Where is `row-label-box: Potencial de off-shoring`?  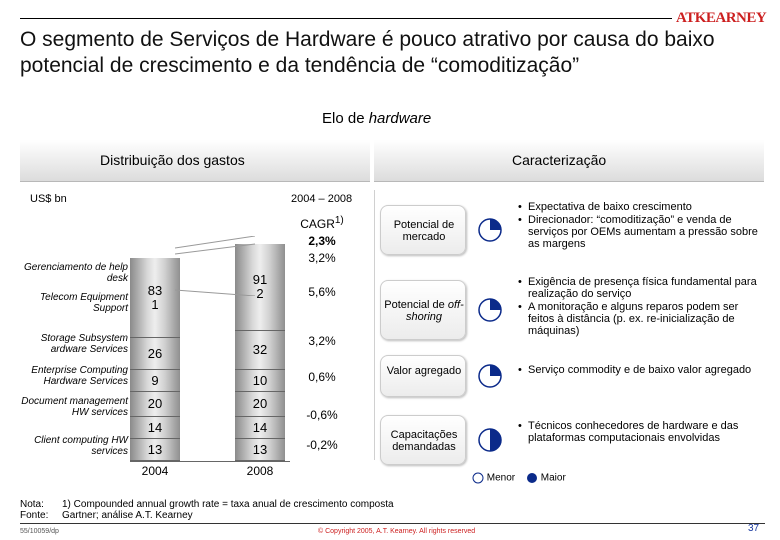
row-label-box: Potencial de off-shoring is located at coordinates (423, 310).